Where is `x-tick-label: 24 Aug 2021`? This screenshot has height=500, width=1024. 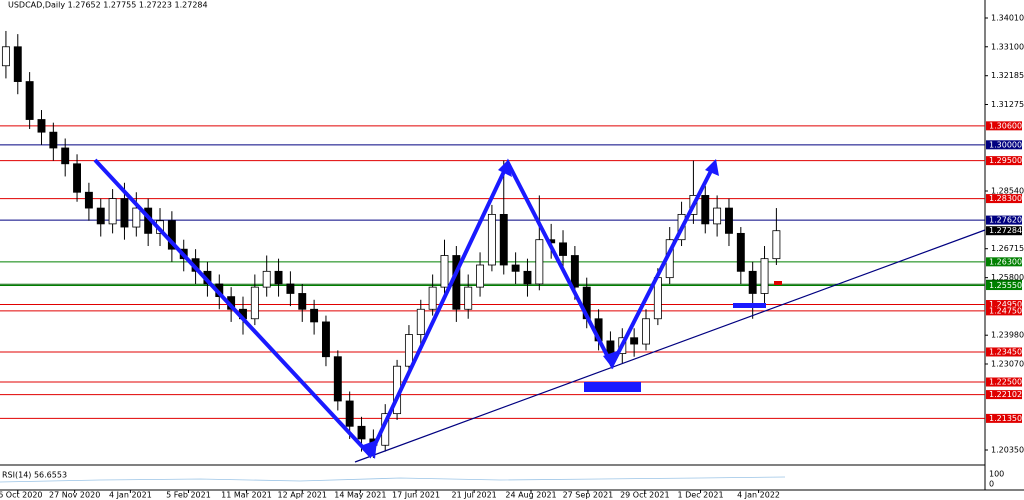 x-tick-label: 24 Aug 2021 is located at coordinates (530, 495).